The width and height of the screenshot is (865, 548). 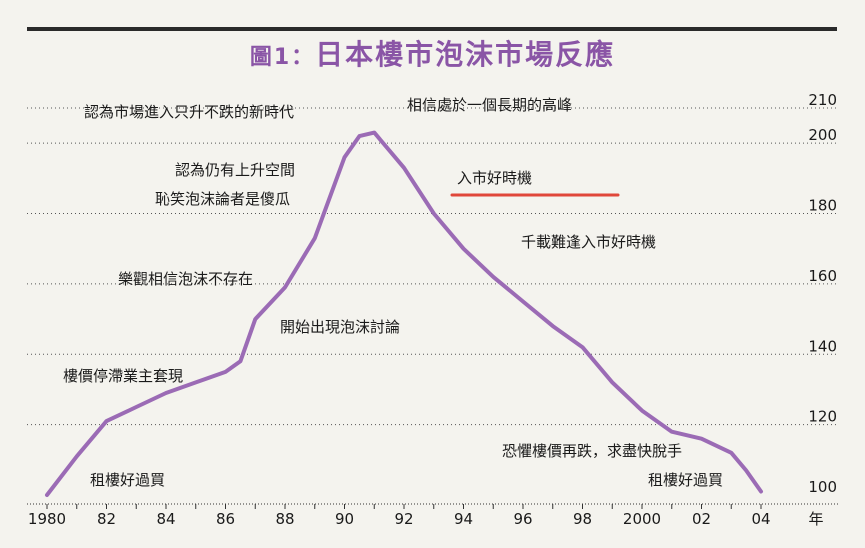 I want to click on chart-title: 圖1：日本樓市泡沫市場反應, so click(x=432, y=53).